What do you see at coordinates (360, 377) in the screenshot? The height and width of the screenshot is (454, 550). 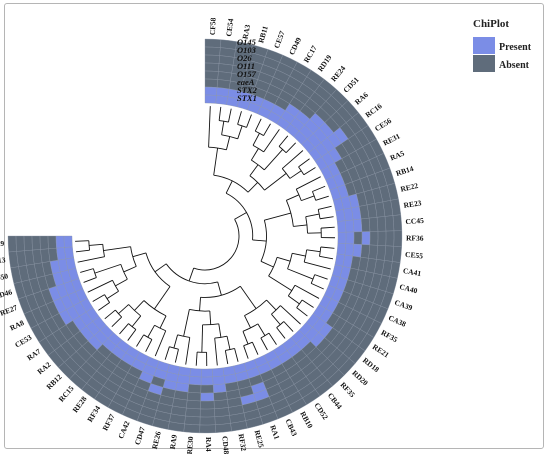 I see `leaf-label: RD20` at bounding box center [360, 377].